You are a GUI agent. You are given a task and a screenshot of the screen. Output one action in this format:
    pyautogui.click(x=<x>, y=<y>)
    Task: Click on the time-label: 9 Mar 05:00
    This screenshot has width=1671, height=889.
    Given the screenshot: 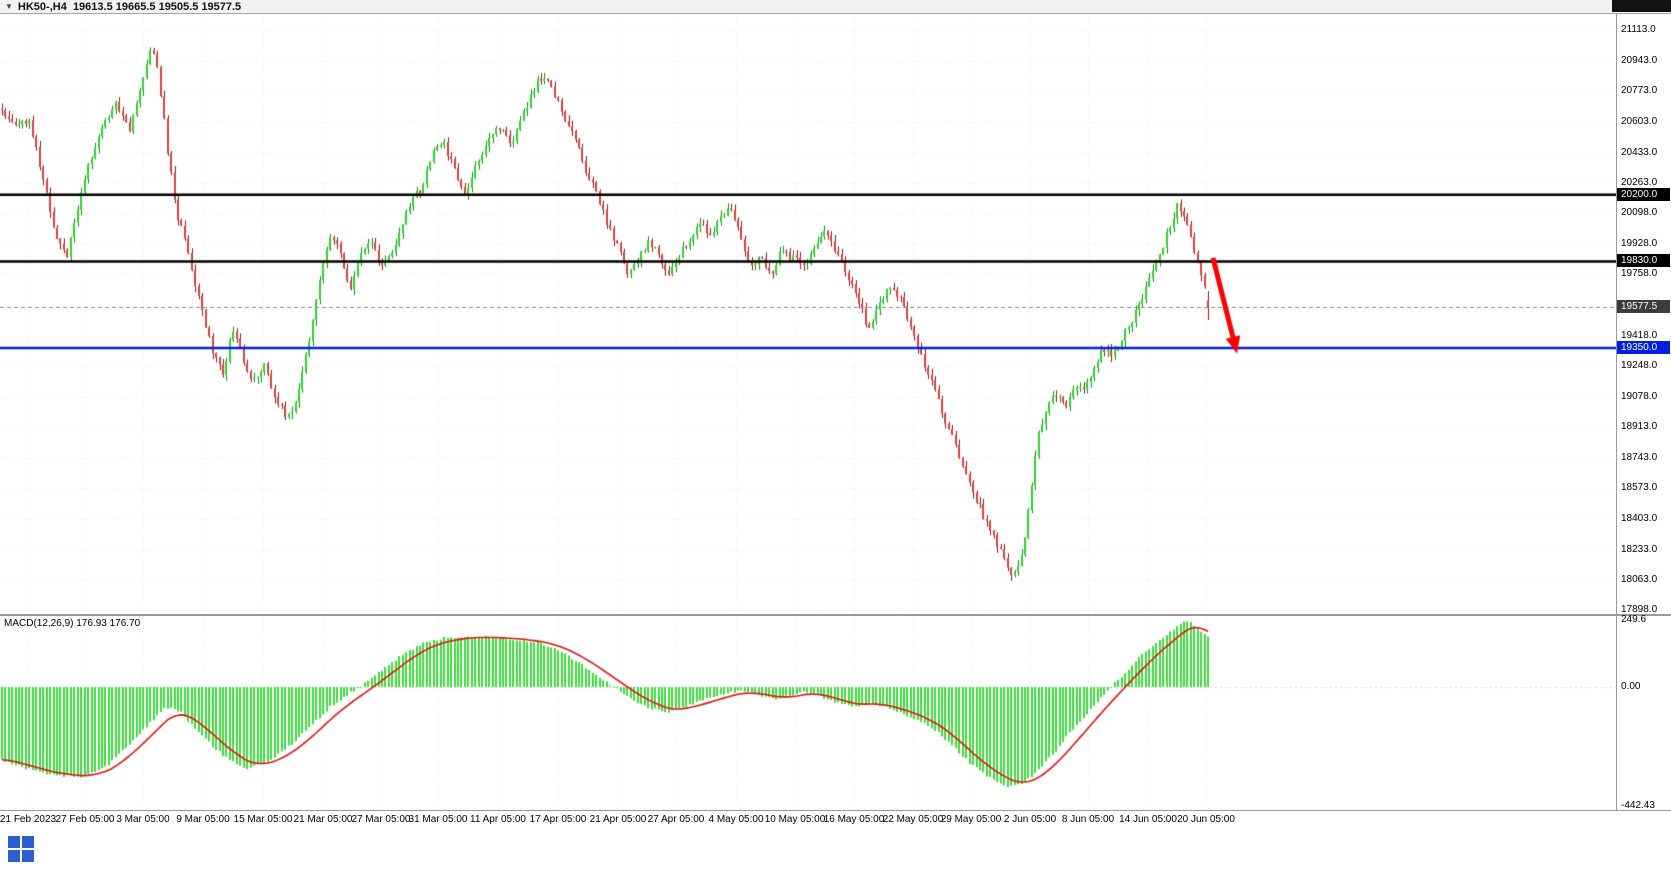 What is the action you would take?
    pyautogui.click(x=203, y=819)
    